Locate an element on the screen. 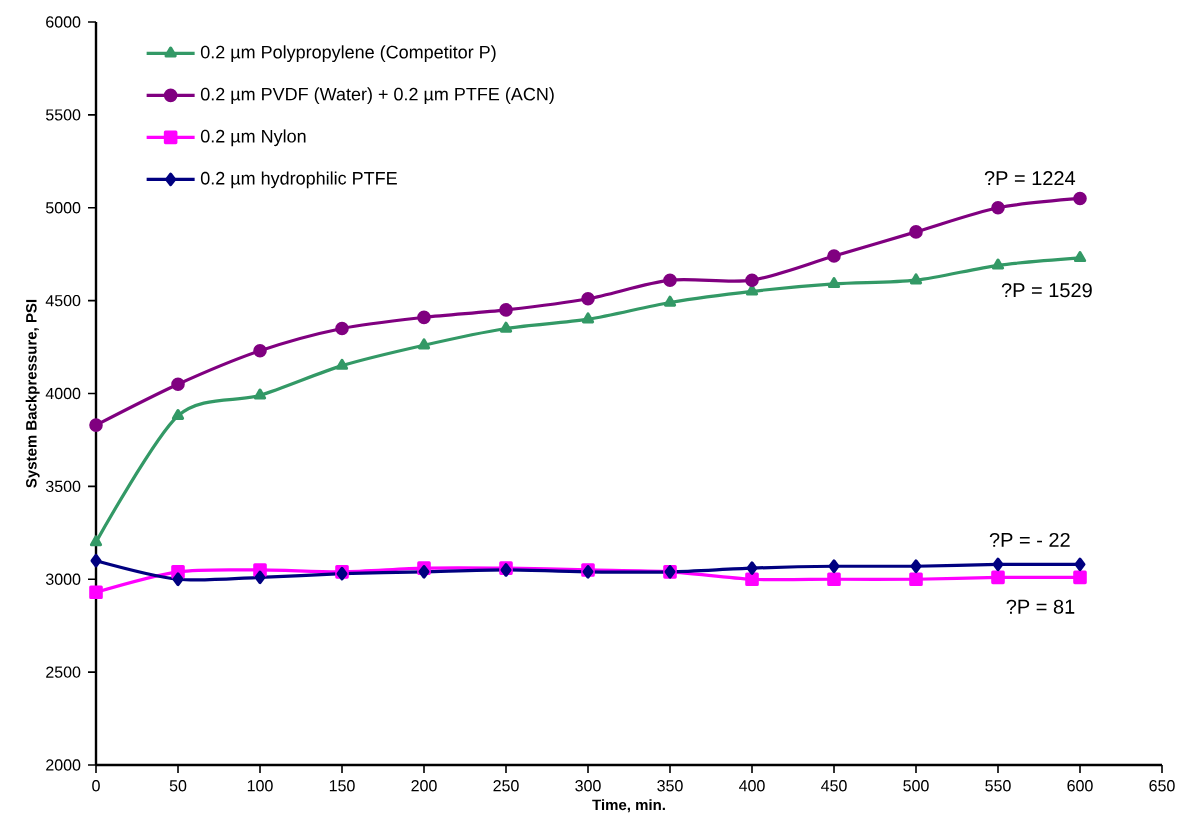 This screenshot has width=1198, height=832. legend-label: 0.2 µm Nylon is located at coordinates (253, 138).